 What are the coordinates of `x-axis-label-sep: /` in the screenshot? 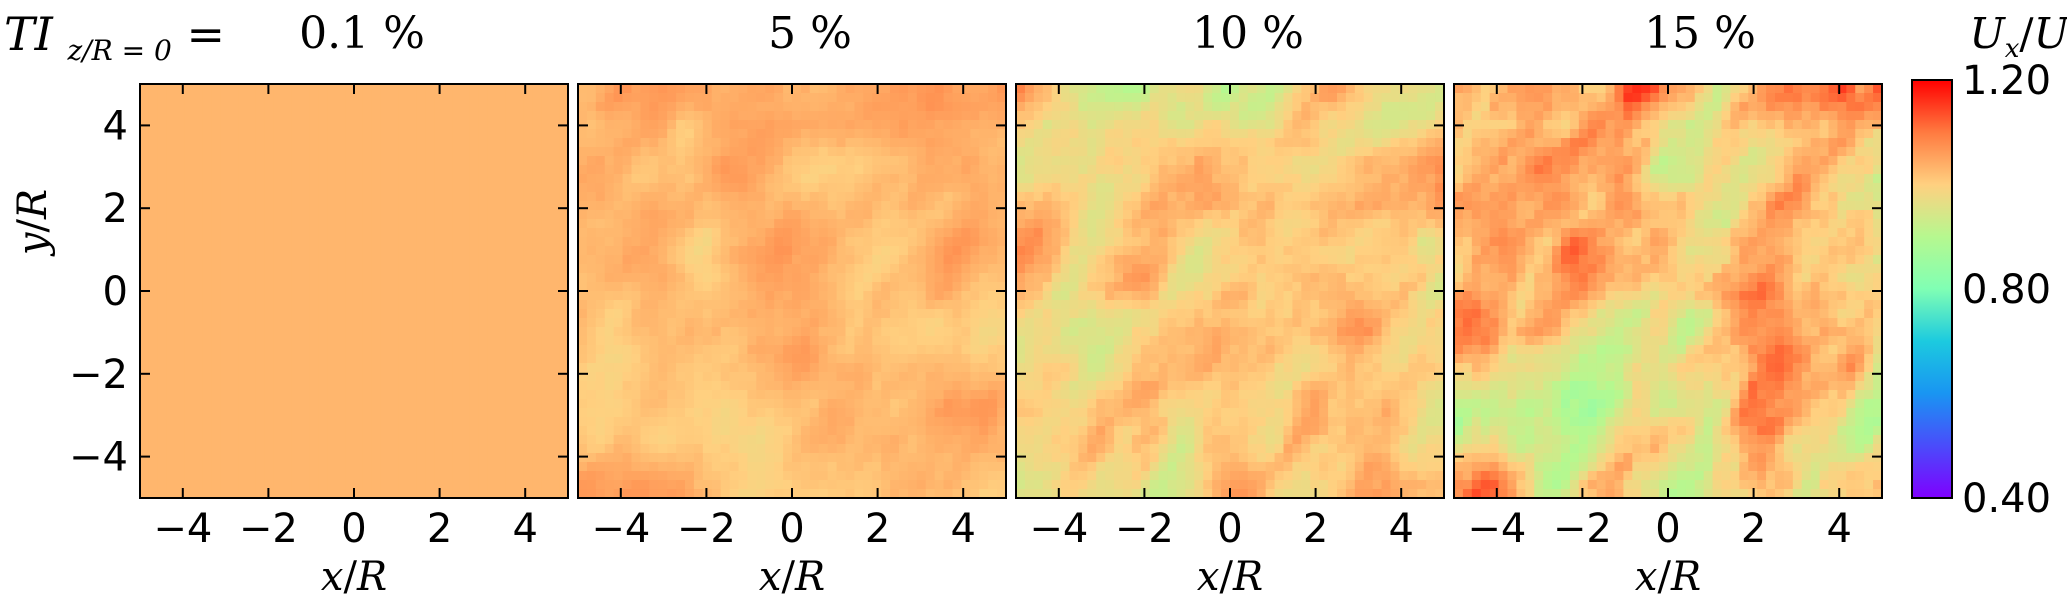 It's located at (788, 577).